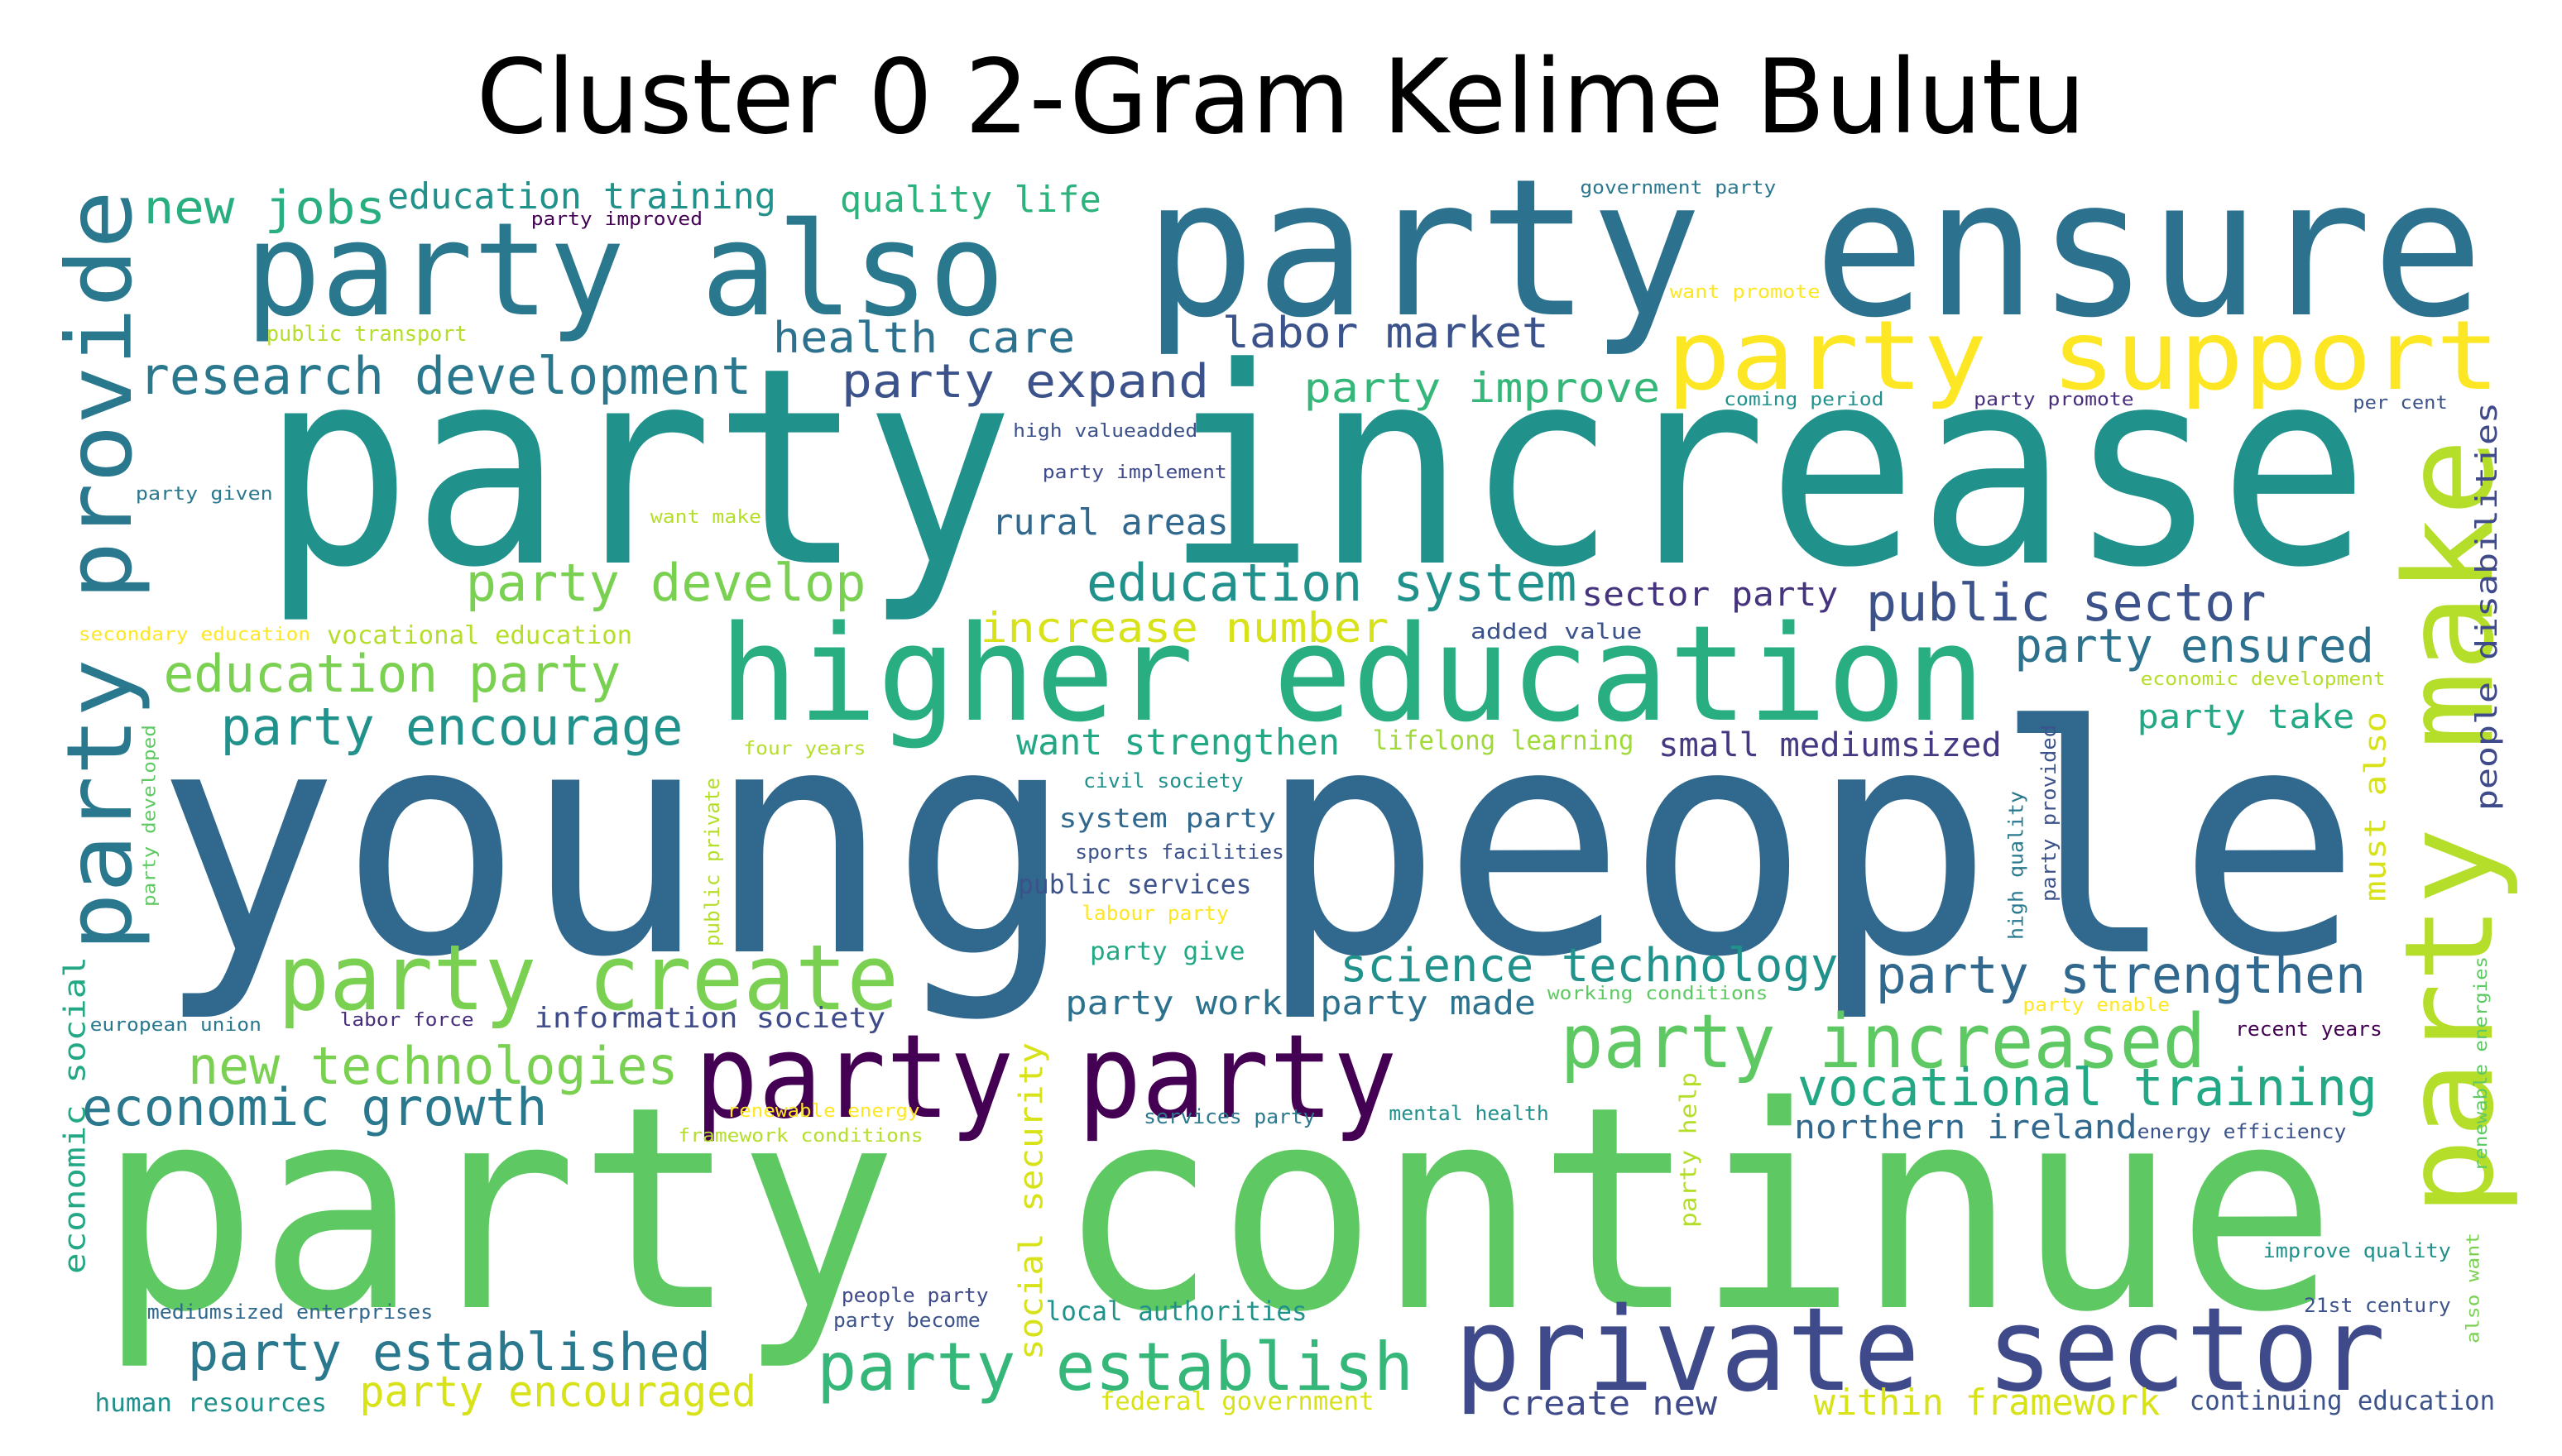 The height and width of the screenshot is (1456, 2562). I want to click on word: sports facilities, so click(1179, 852).